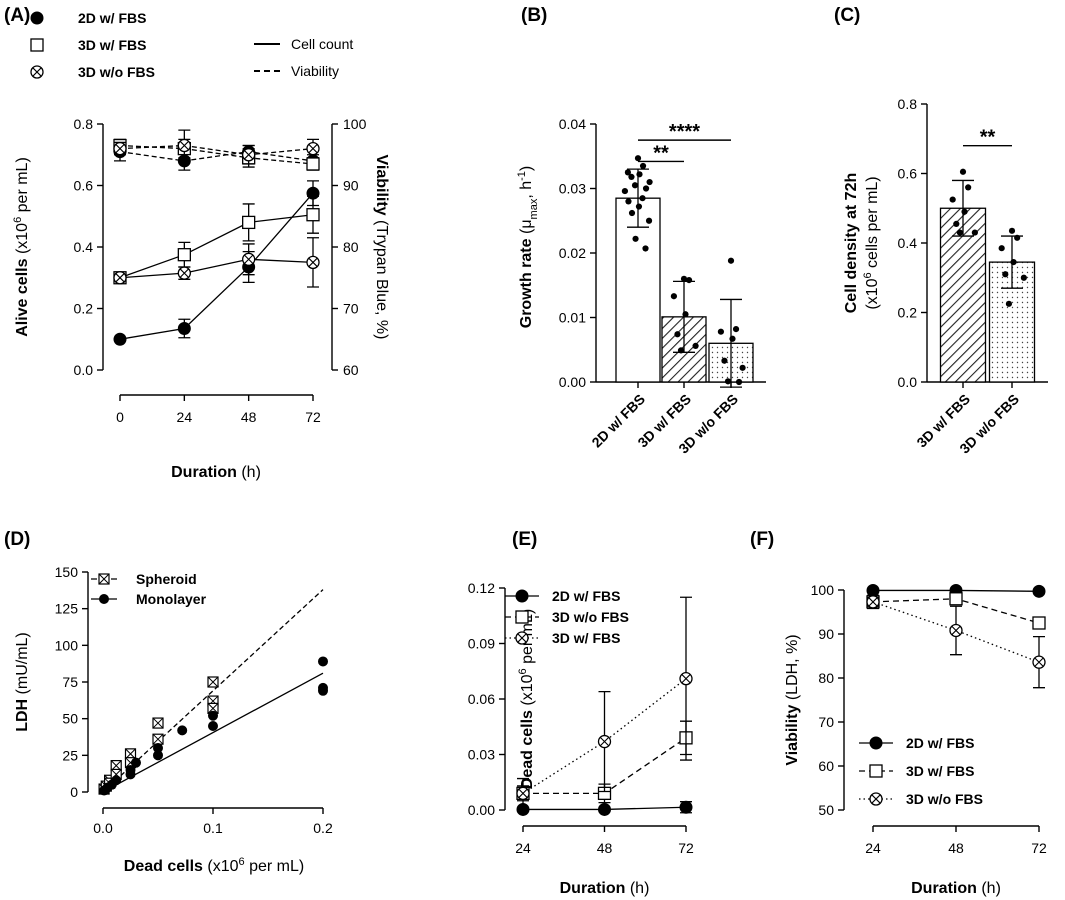 This screenshot has width=1065, height=900. Describe the element at coordinates (921, 771) in the screenshot. I see `legend: 2D w/ FBS 3D w/ FBS 3D w/o FBS` at that location.